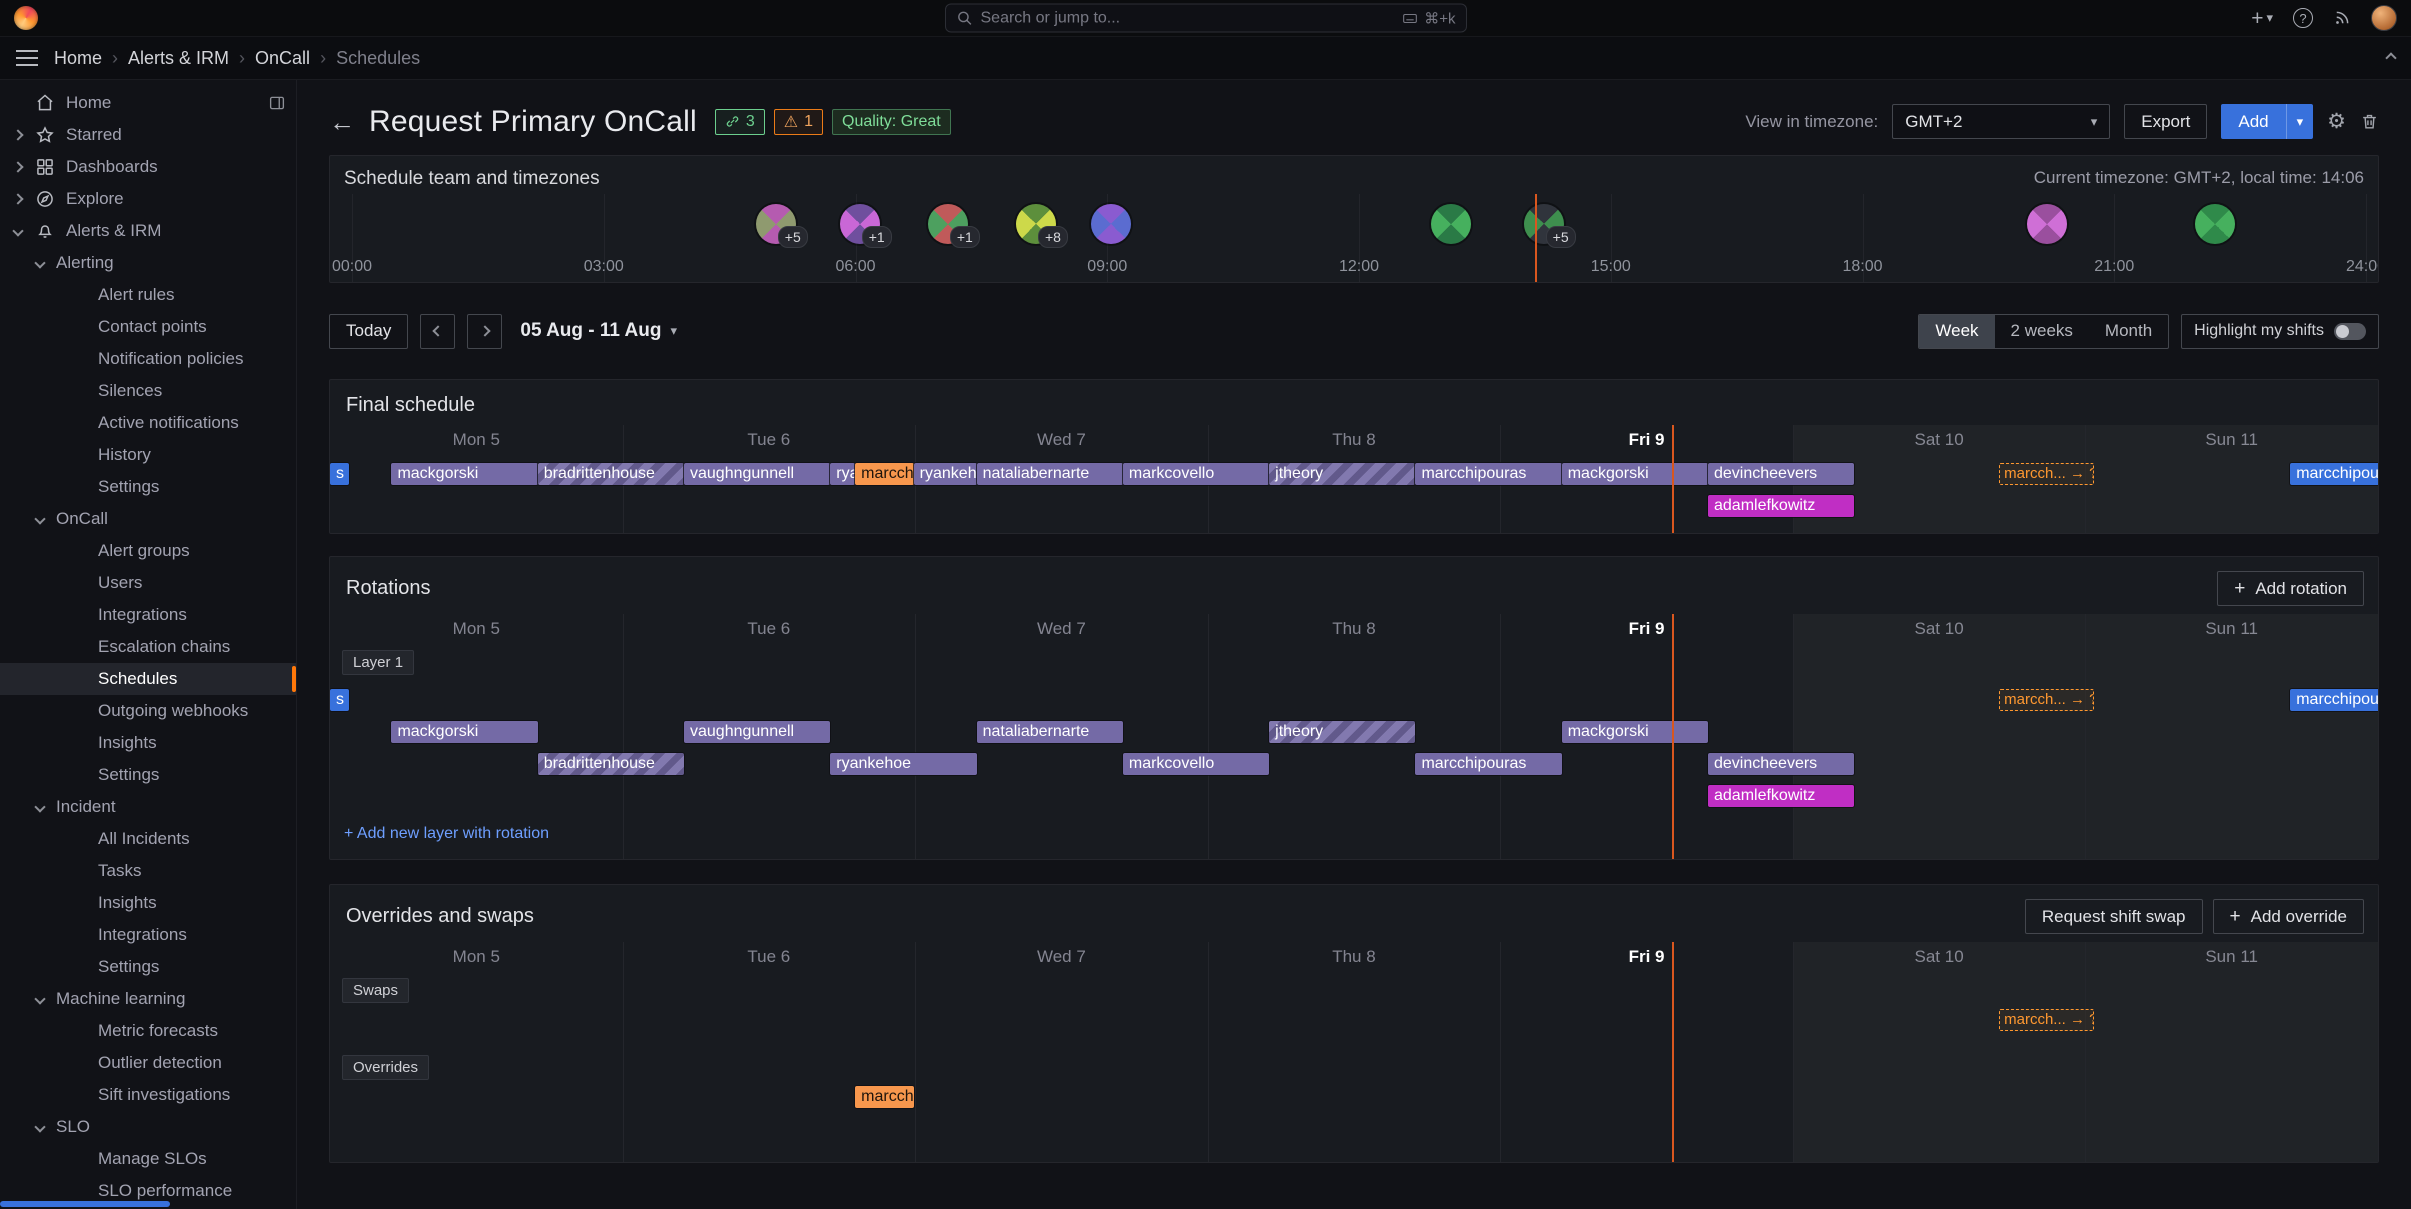 The width and height of the screenshot is (2411, 1209). What do you see at coordinates (148, 999) in the screenshot?
I see `sidebar-item-machine-learning: Machine learning` at bounding box center [148, 999].